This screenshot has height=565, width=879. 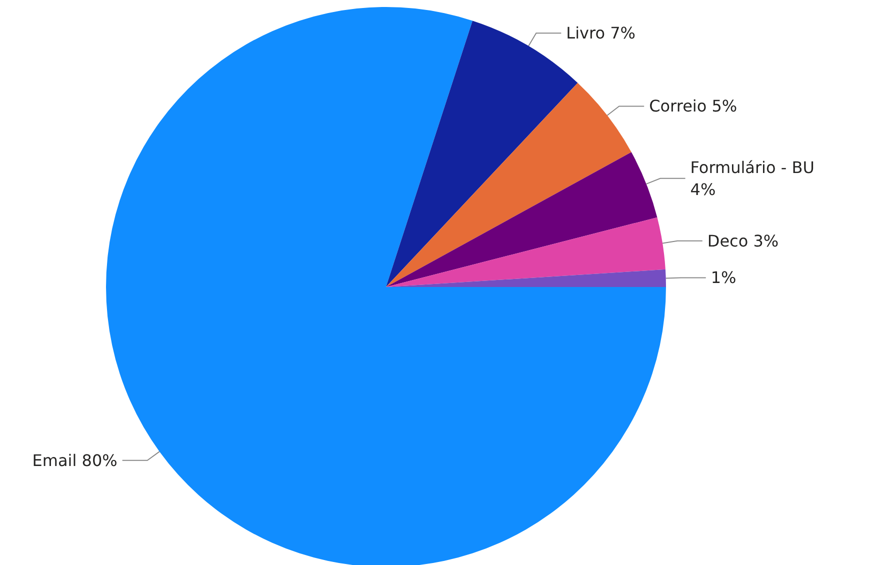 I want to click on slice-label: Deco 3%, so click(x=743, y=240).